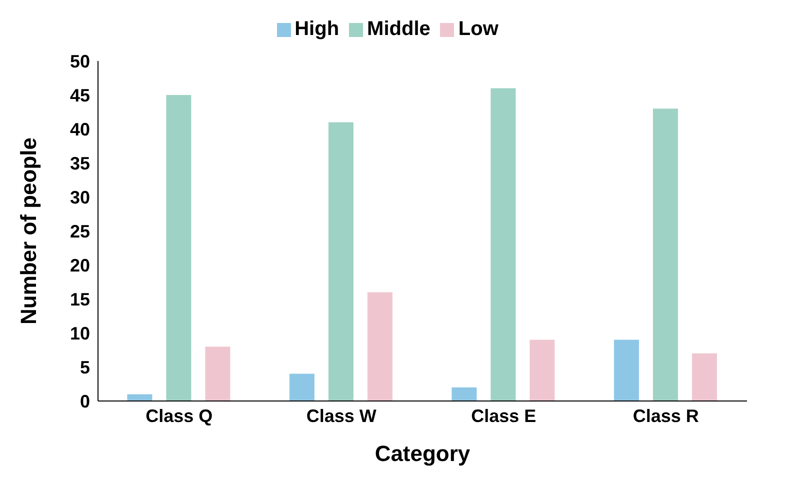 Image resolution: width=785 pixels, height=489 pixels. Describe the element at coordinates (478, 29) in the screenshot. I see `legend-label: Low` at that location.